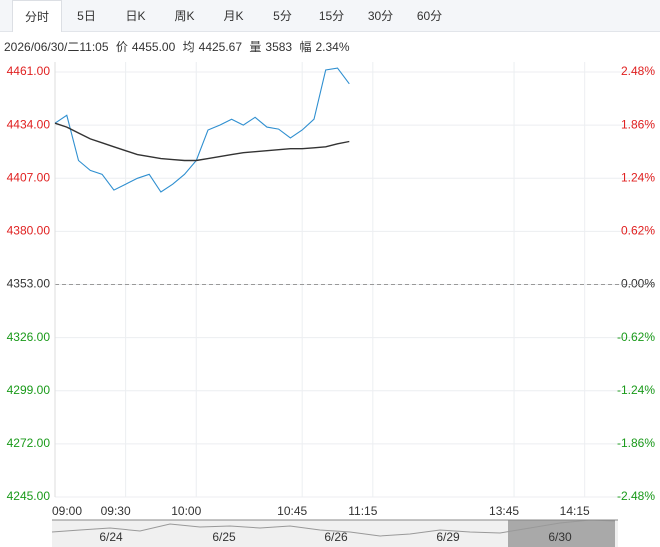  Describe the element at coordinates (636, 496) in the screenshot. I see `y2-tick-label: -2.48%` at that location.